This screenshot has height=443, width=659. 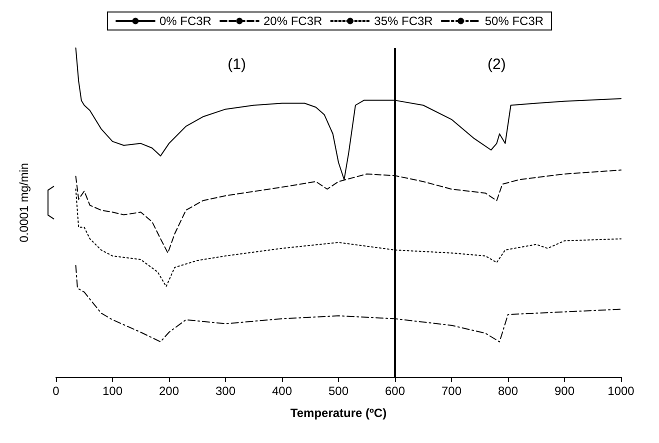 I want to click on x-tick-label: 300, so click(x=225, y=391).